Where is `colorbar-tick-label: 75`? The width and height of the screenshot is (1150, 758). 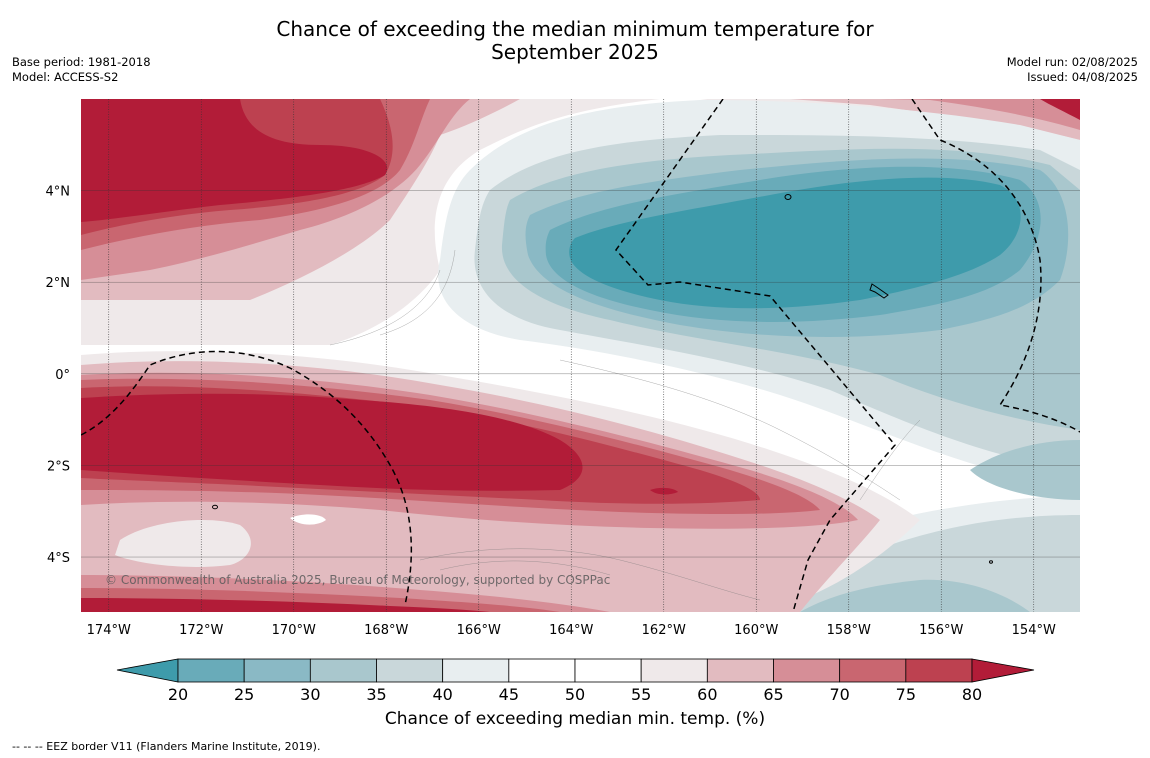 colorbar-tick-label: 75 is located at coordinates (906, 694).